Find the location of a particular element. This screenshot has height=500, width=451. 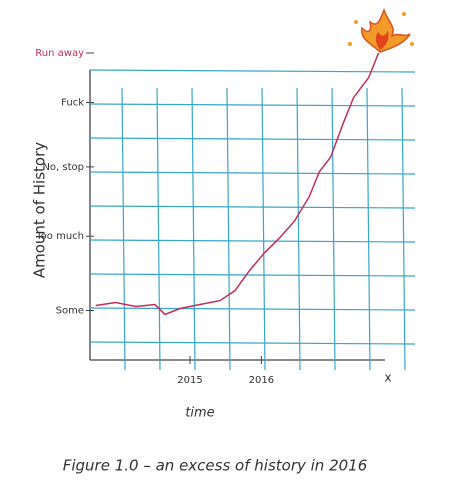

y-tick-label: Run away is located at coordinates (59, 53).